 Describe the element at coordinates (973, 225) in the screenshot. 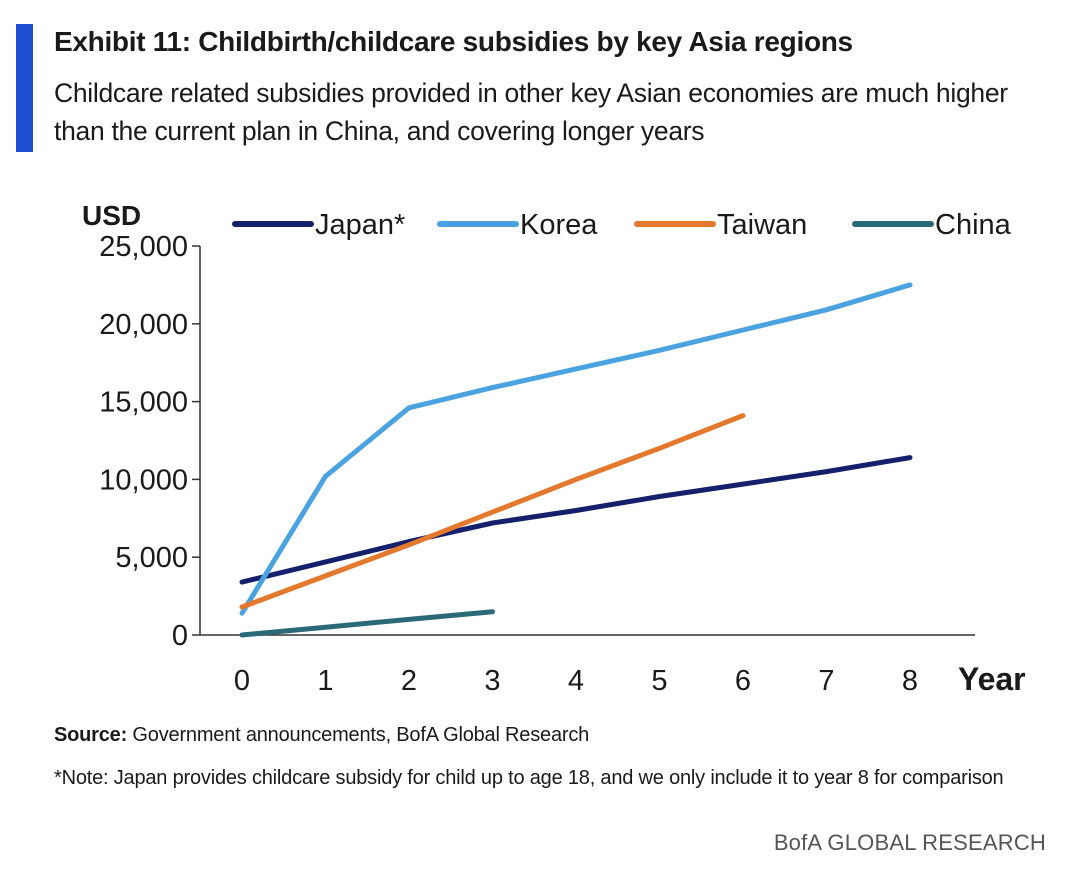

I see `legend-label-china: China` at that location.